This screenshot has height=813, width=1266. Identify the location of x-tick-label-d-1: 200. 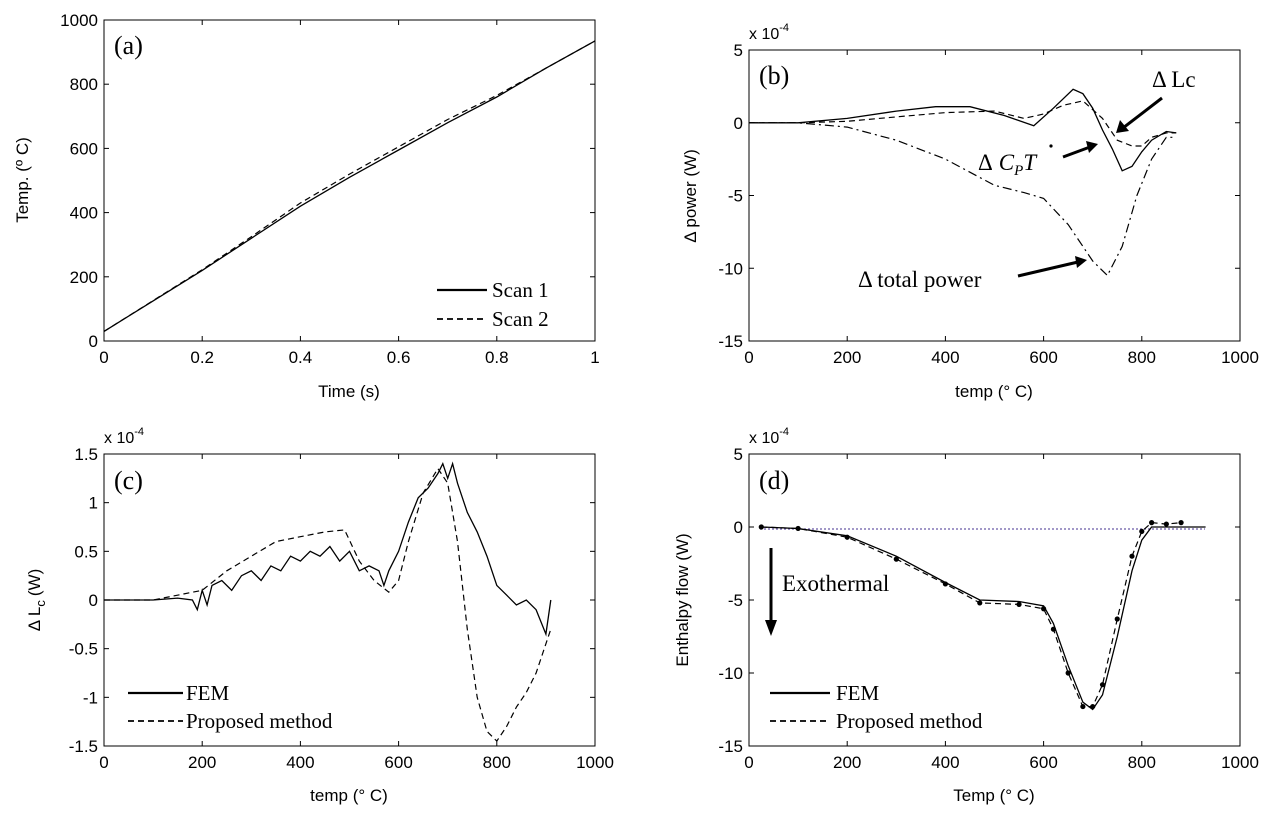
(847, 762).